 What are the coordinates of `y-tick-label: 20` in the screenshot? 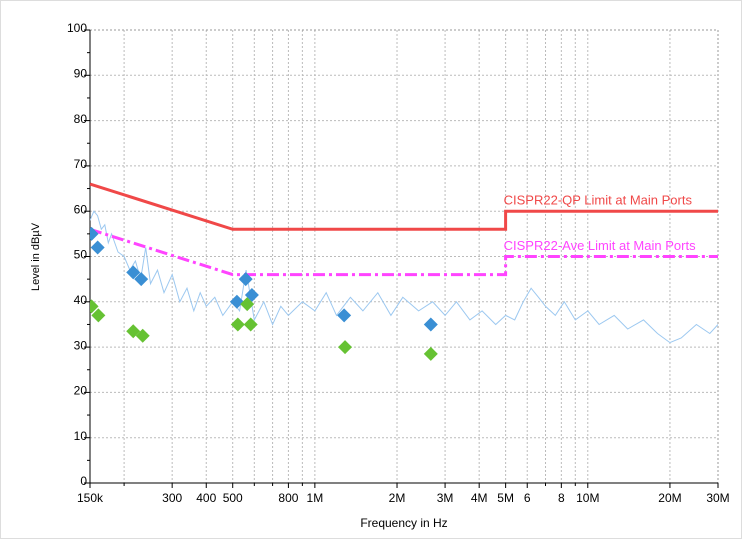 It's located at (81, 391).